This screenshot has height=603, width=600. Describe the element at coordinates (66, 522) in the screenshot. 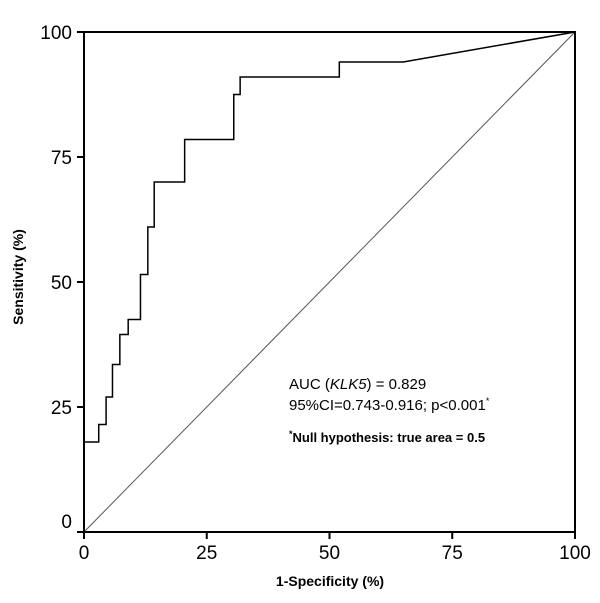

I see `y-tick-label: 0` at that location.